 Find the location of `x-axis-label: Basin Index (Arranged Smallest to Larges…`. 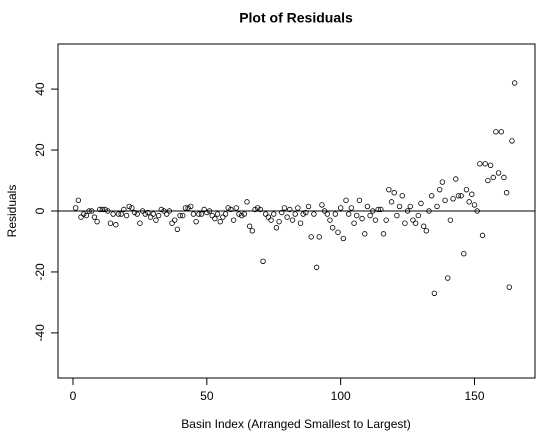

x-axis-label: Basin Index (Arranged Smallest to Larges… is located at coordinates (295, 424).